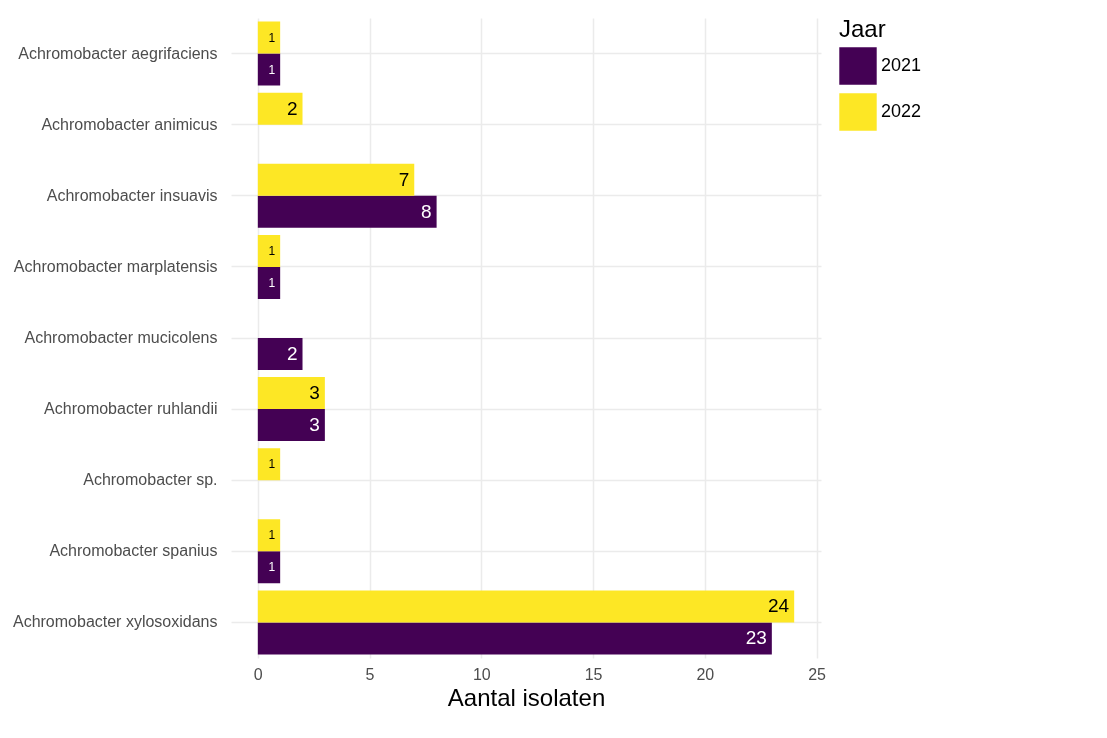 The image size is (1107, 738). I want to click on y-tick-label: Achromobacter ruhlandii, so click(131, 409).